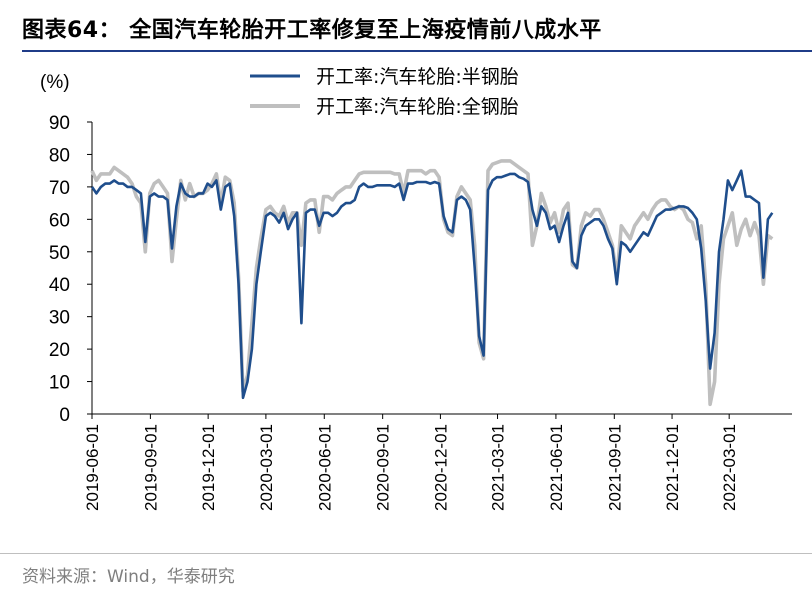 Image resolution: width=812 pixels, height=600 pixels. What do you see at coordinates (312, 30) in the screenshot?
I see `chart-title: 图表64： 全国汽车轮胎开工率修复至上海疫情前八成水平` at bounding box center [312, 30].